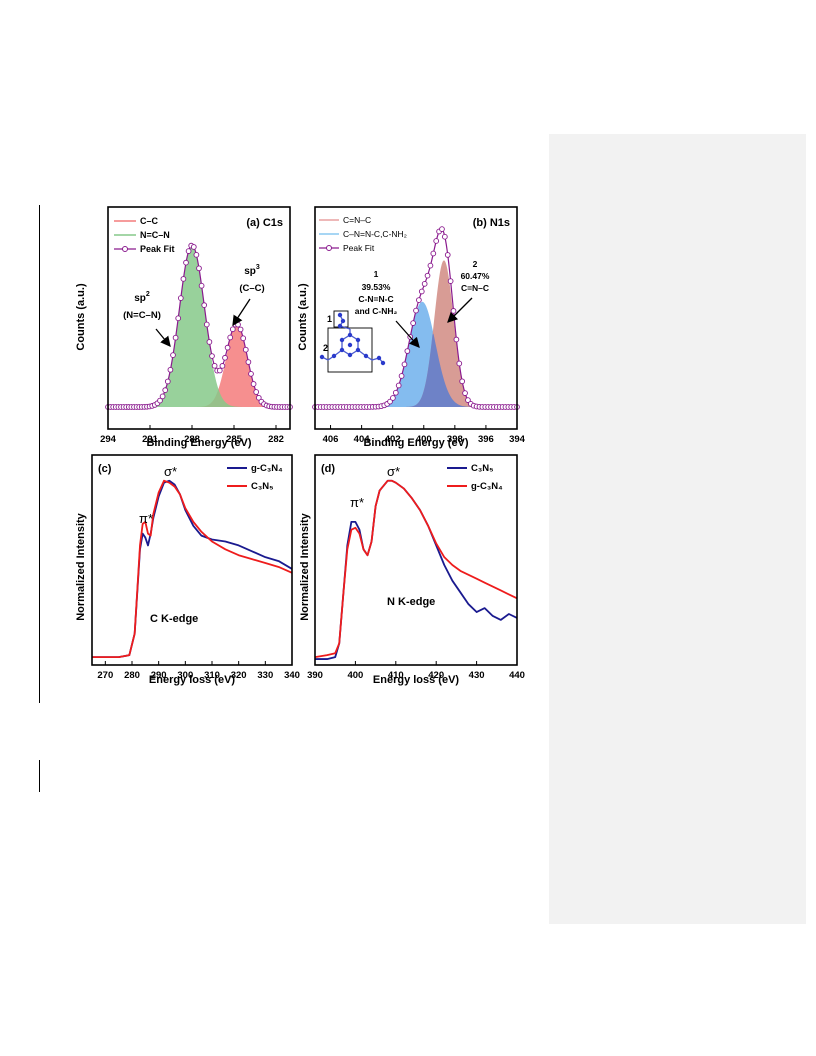 The image size is (816, 1056). I want to click on panel-label-a: (a) C1s, so click(264, 223).